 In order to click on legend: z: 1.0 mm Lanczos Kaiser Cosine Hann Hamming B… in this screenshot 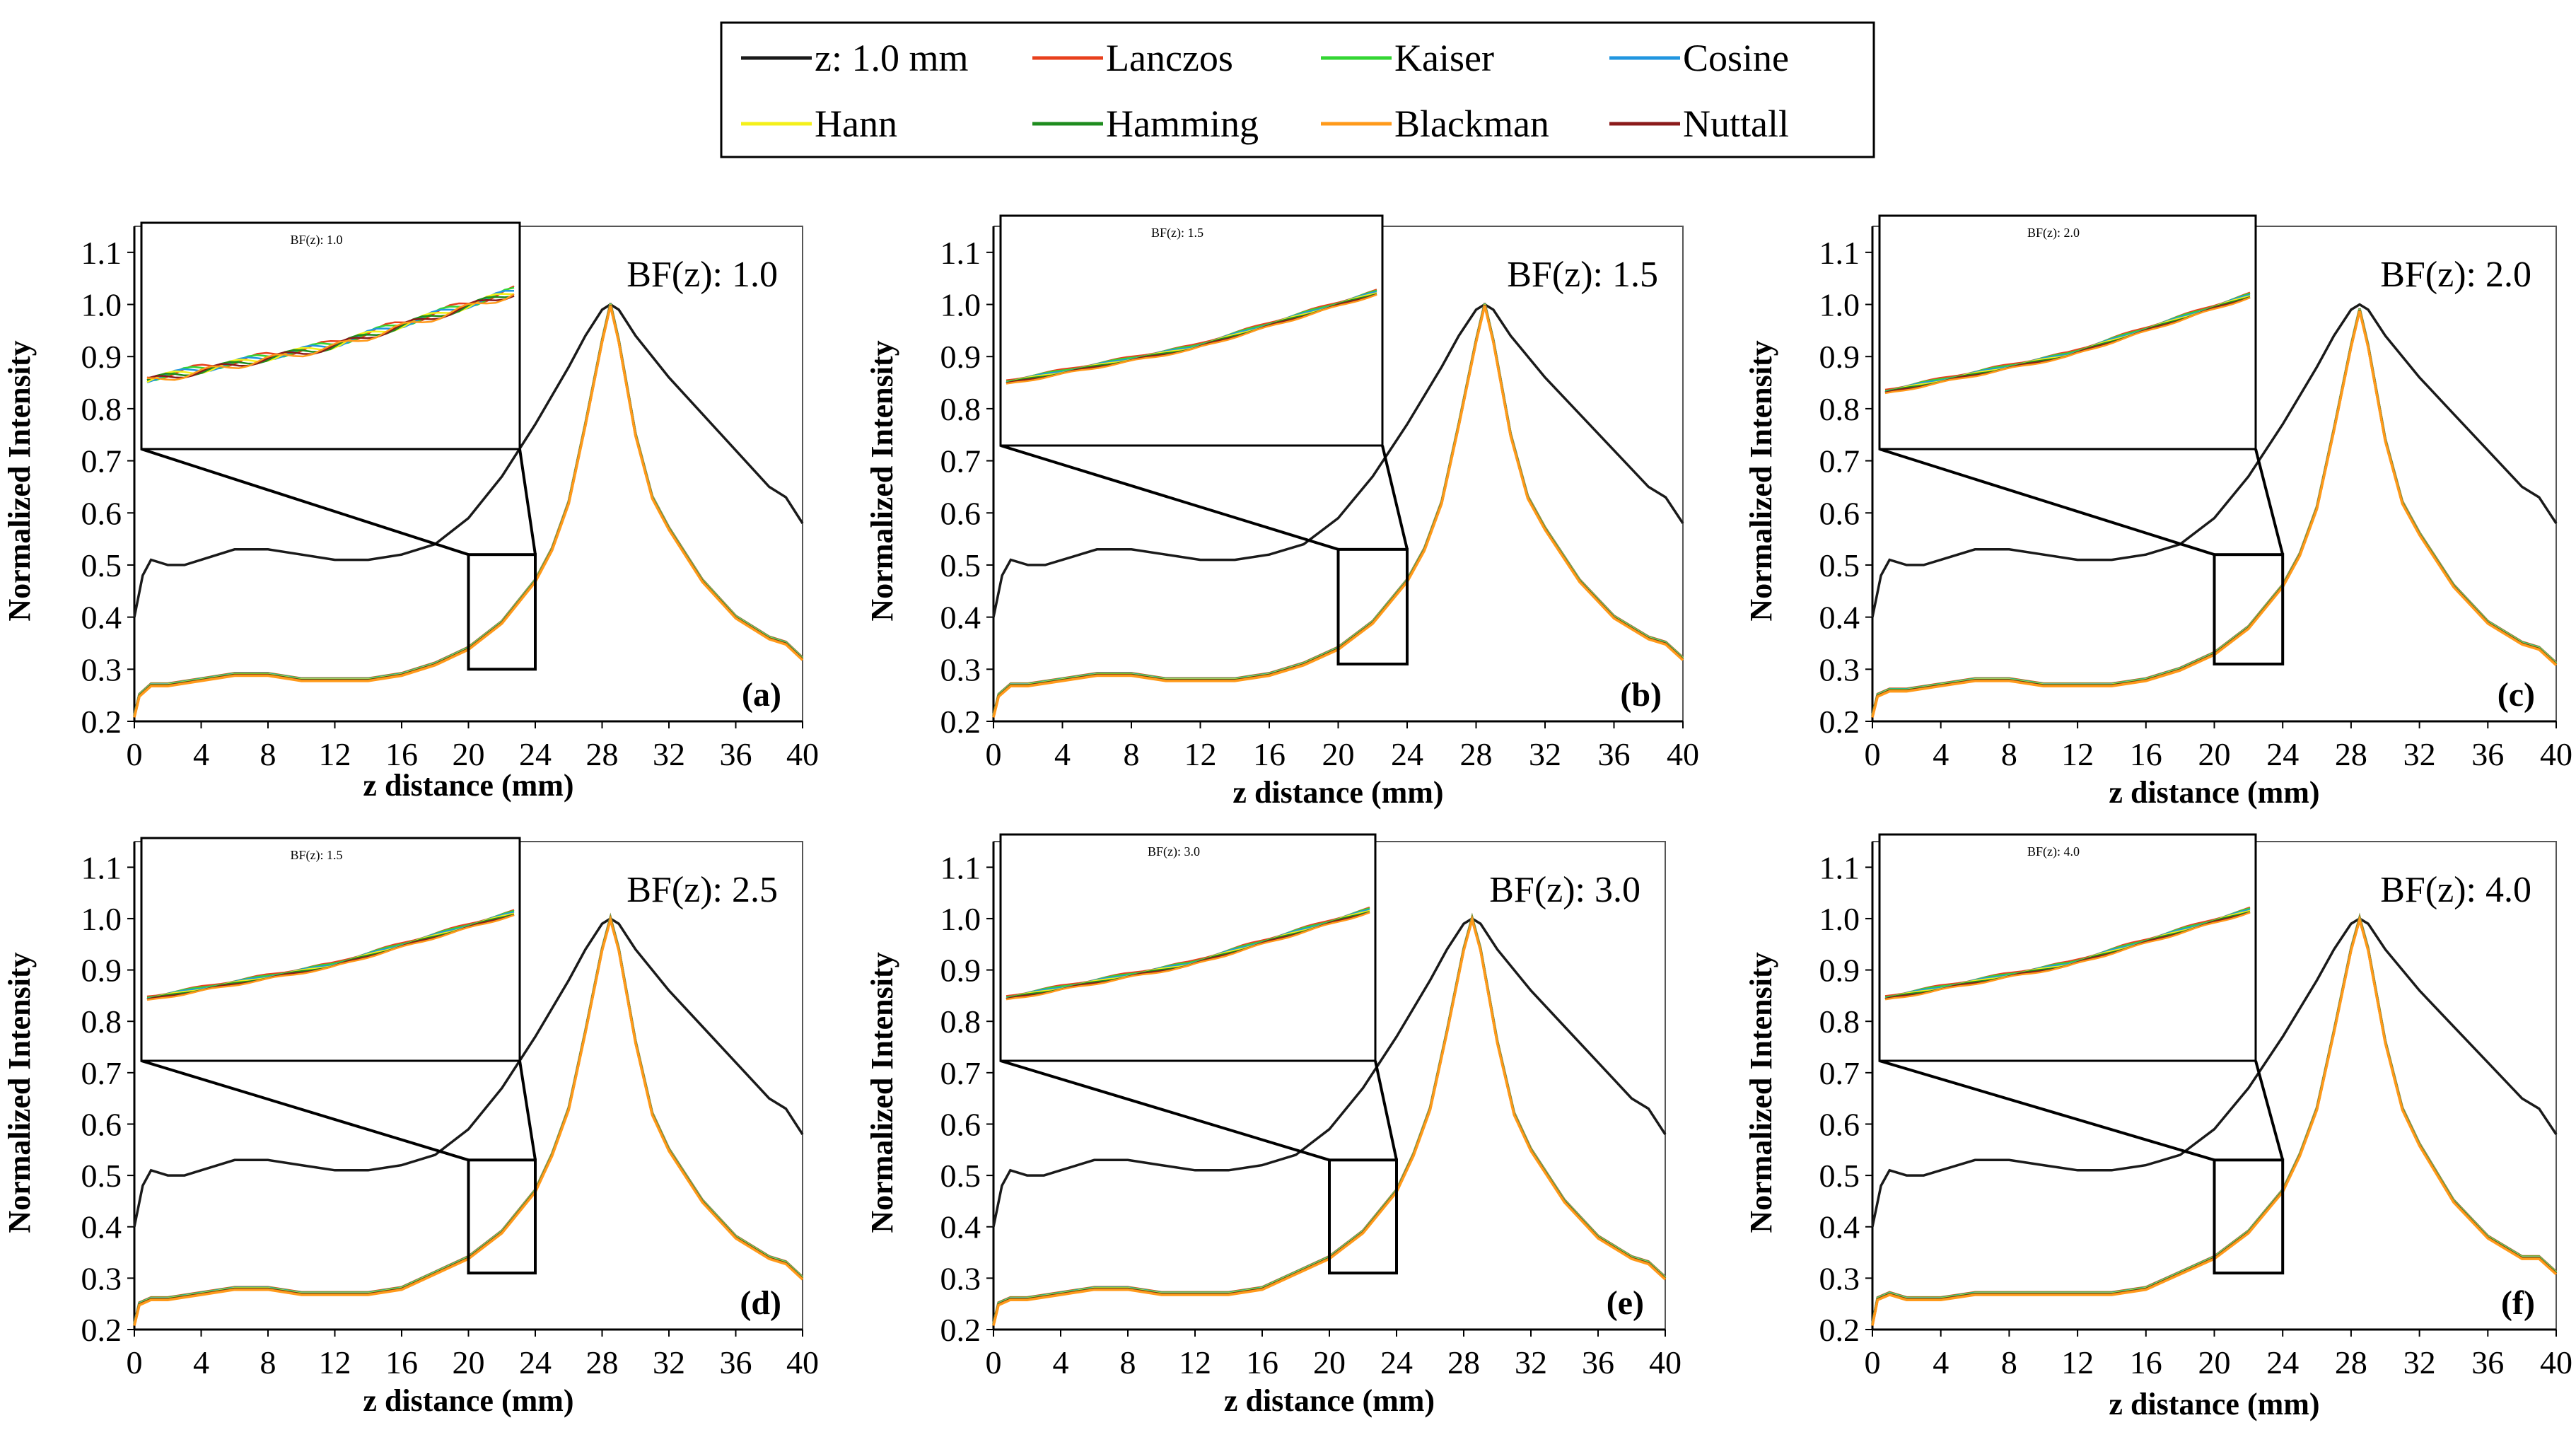, I will do `click(1297, 90)`.